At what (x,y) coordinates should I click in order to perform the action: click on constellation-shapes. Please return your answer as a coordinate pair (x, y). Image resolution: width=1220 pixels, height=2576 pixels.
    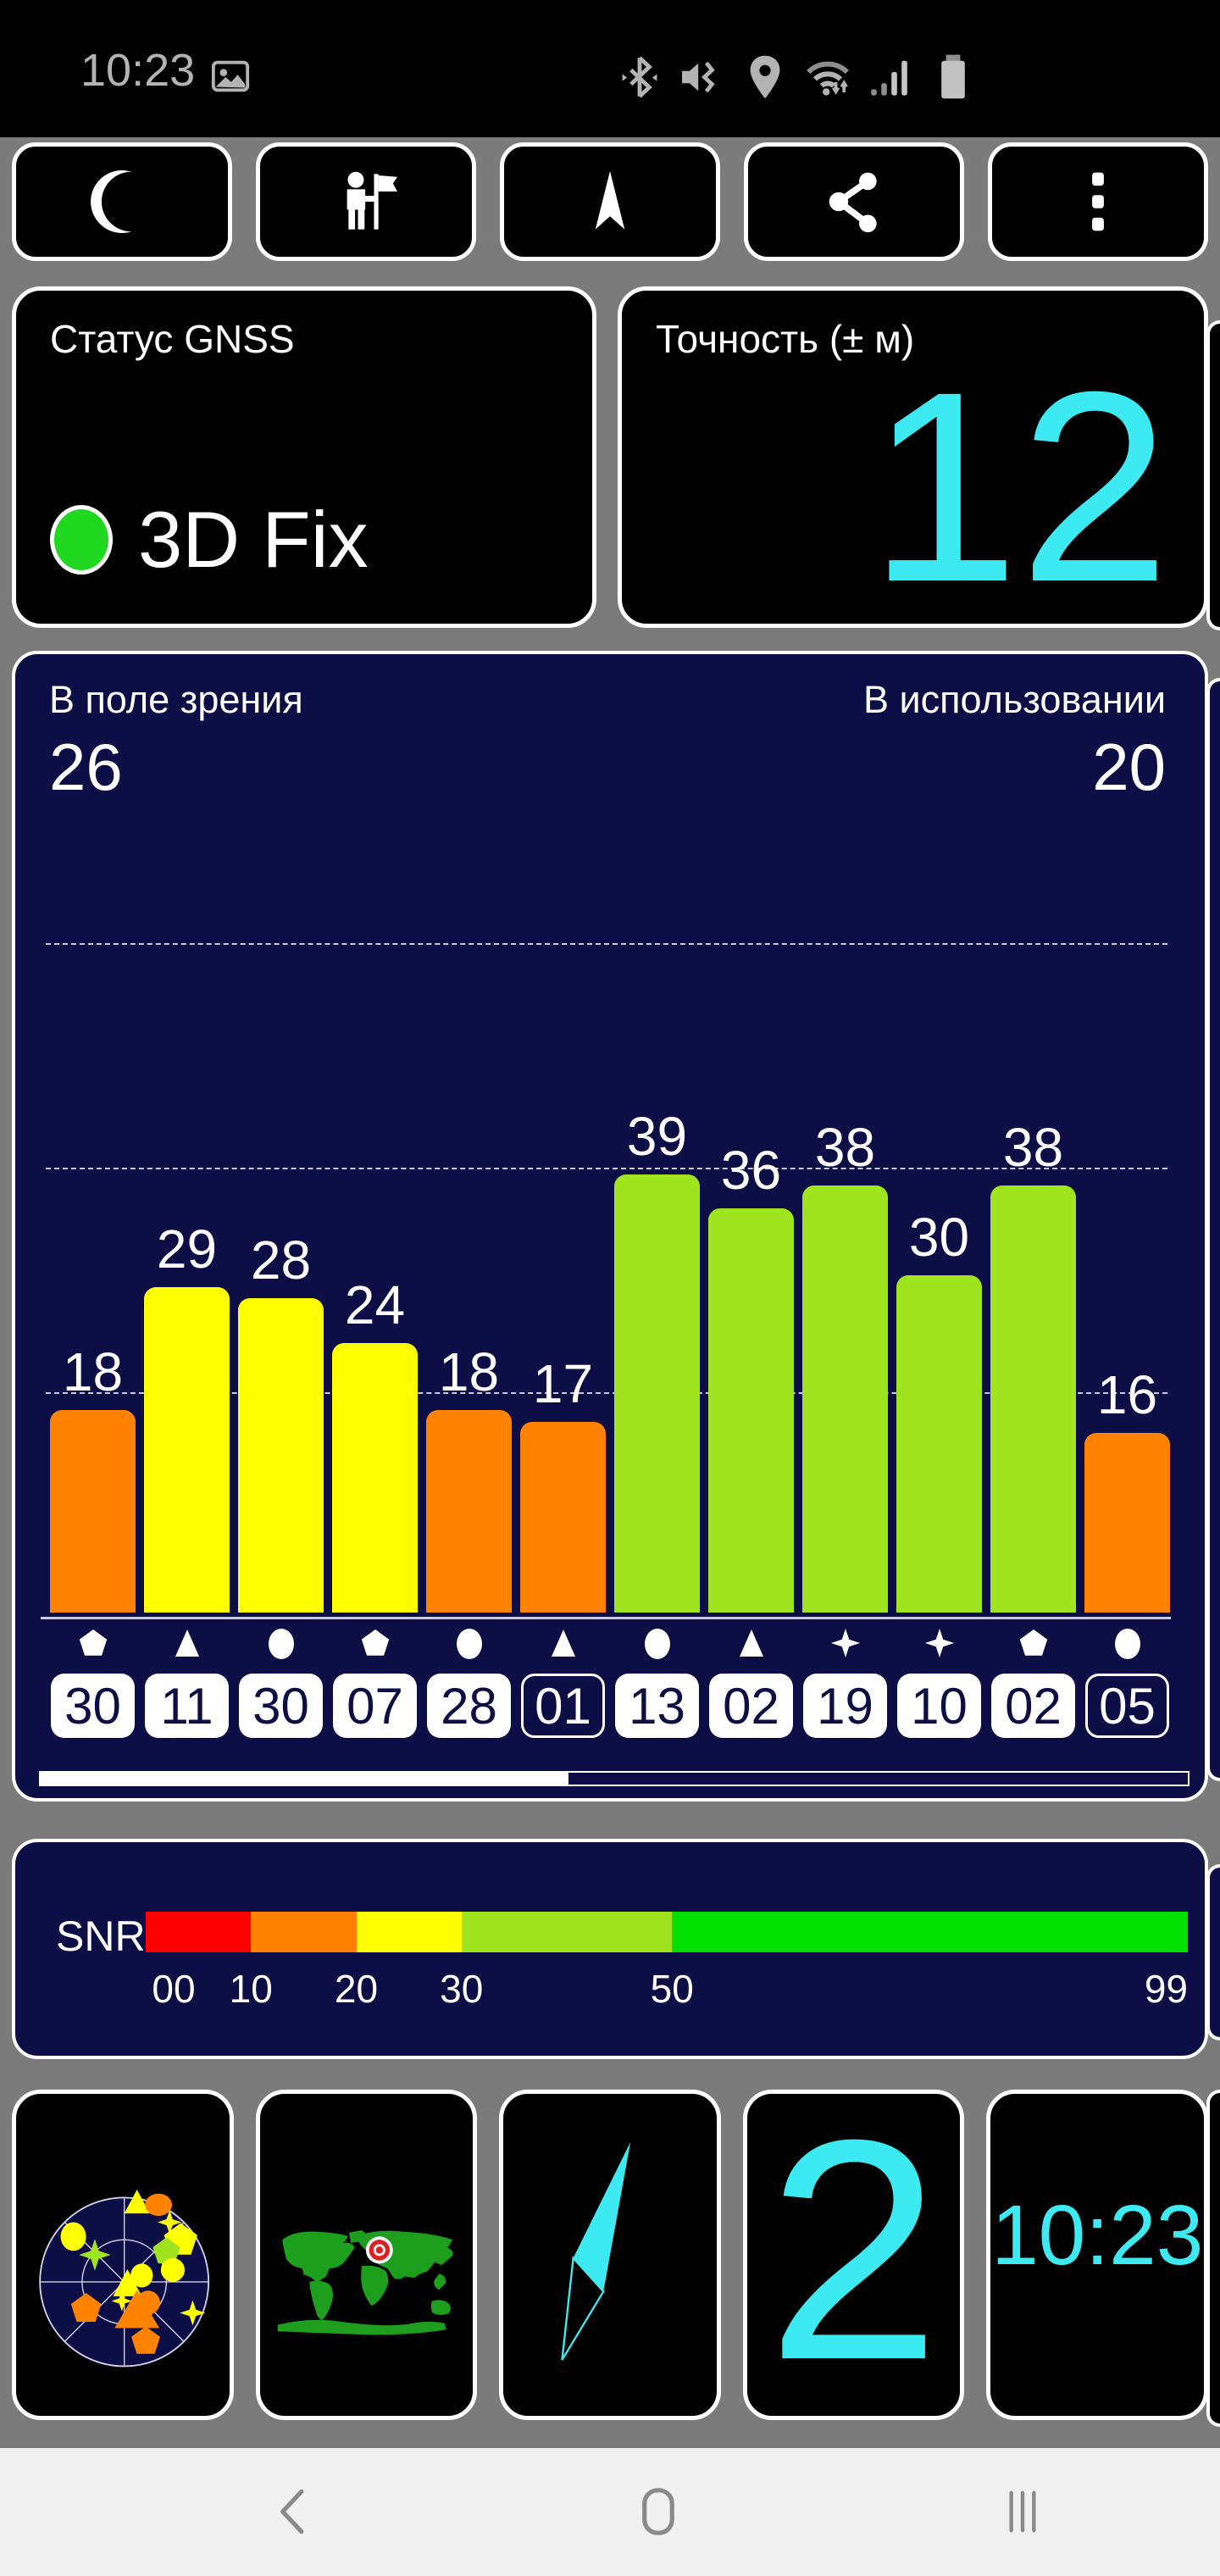
    Looking at the image, I should click on (610, 1644).